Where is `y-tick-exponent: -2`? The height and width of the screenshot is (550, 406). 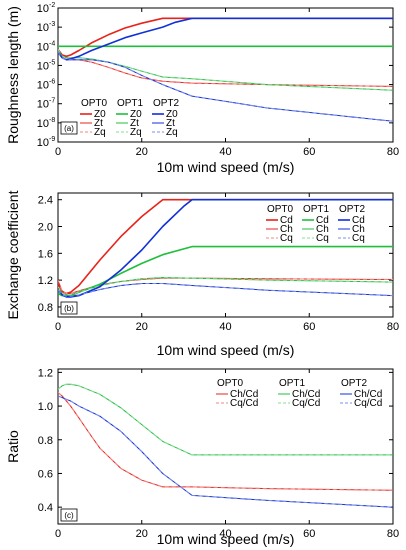 y-tick-exponent: -2 is located at coordinates (52, 5).